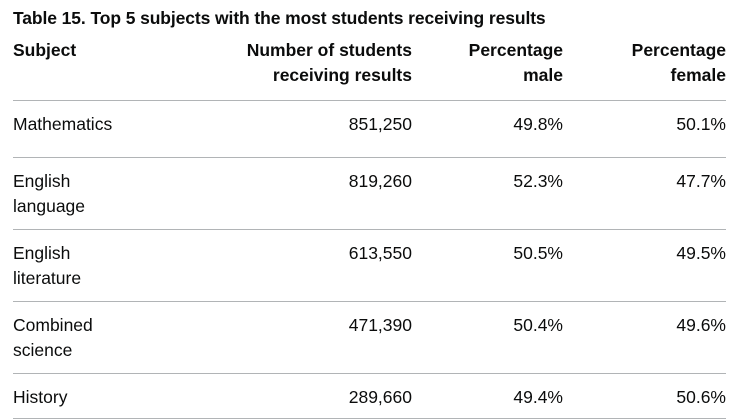 The image size is (736, 419). Describe the element at coordinates (118, 193) in the screenshot. I see `cell-subject: English language` at that location.